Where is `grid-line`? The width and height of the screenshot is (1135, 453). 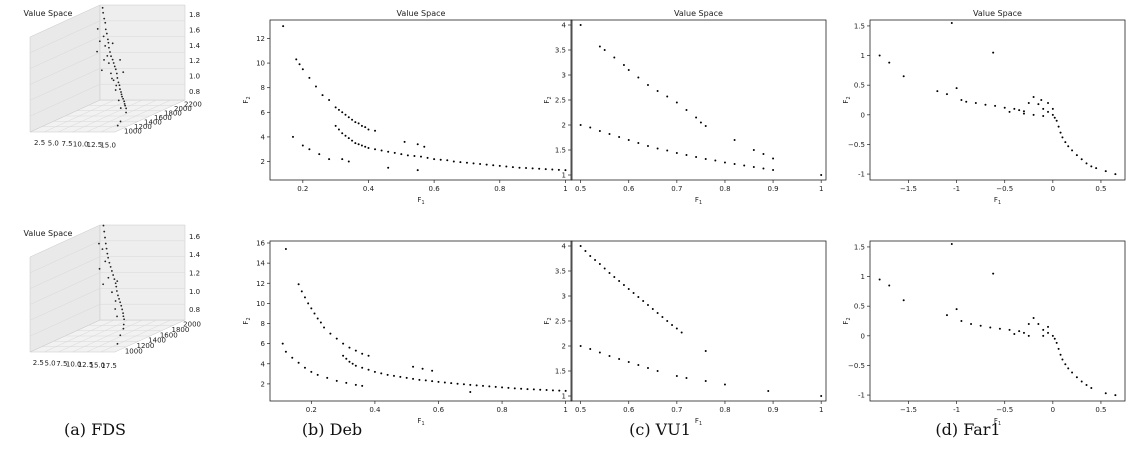 grid-line is located at coordinates (65, 68).